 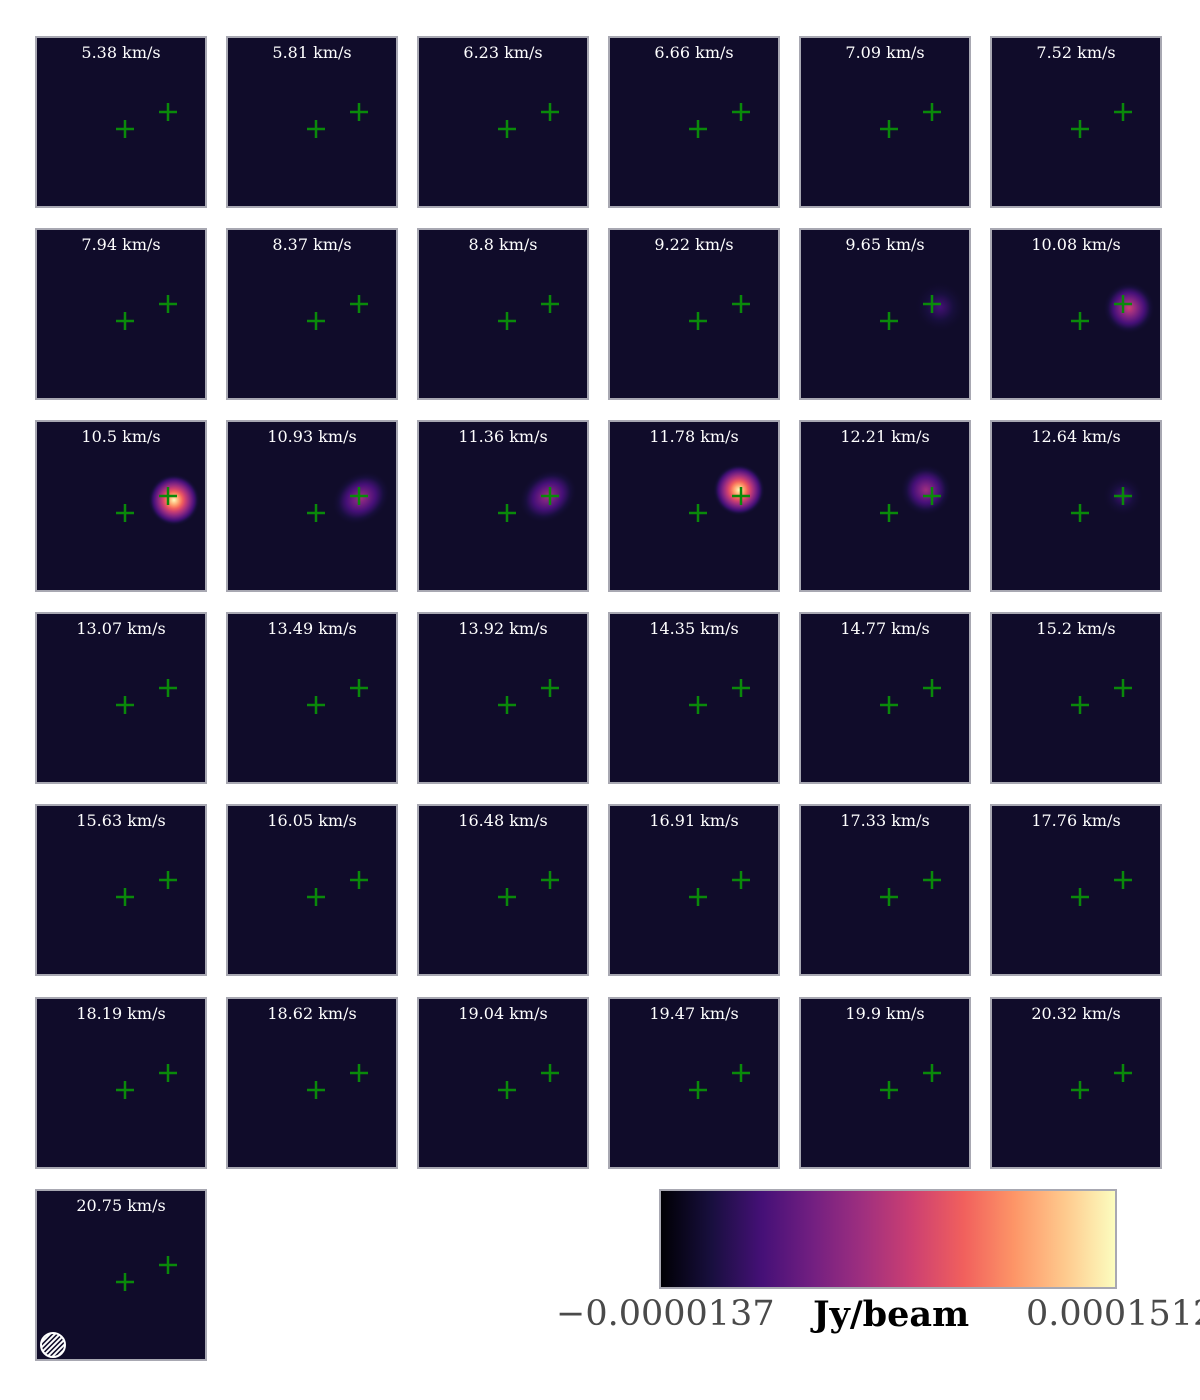 What do you see at coordinates (1076, 436) in the screenshot?
I see `channel-velocity-label: 12.64 km/s` at bounding box center [1076, 436].